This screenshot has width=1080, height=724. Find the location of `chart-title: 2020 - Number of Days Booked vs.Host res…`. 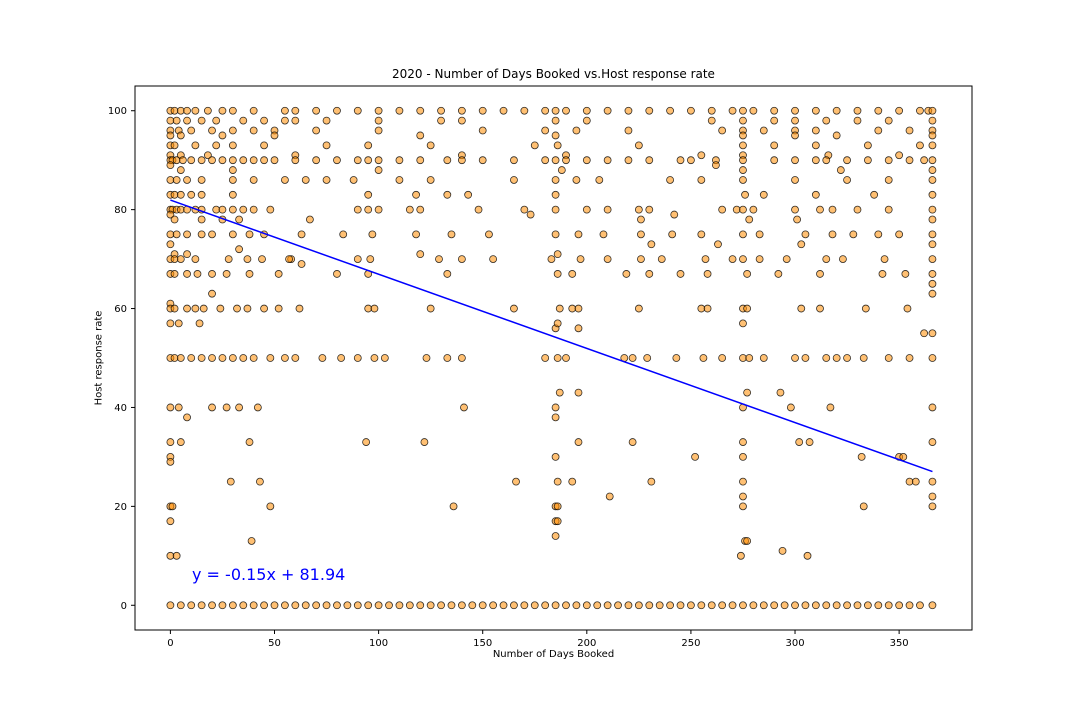

chart-title: 2020 - Number of Days Booked vs.Host res… is located at coordinates (553, 74).